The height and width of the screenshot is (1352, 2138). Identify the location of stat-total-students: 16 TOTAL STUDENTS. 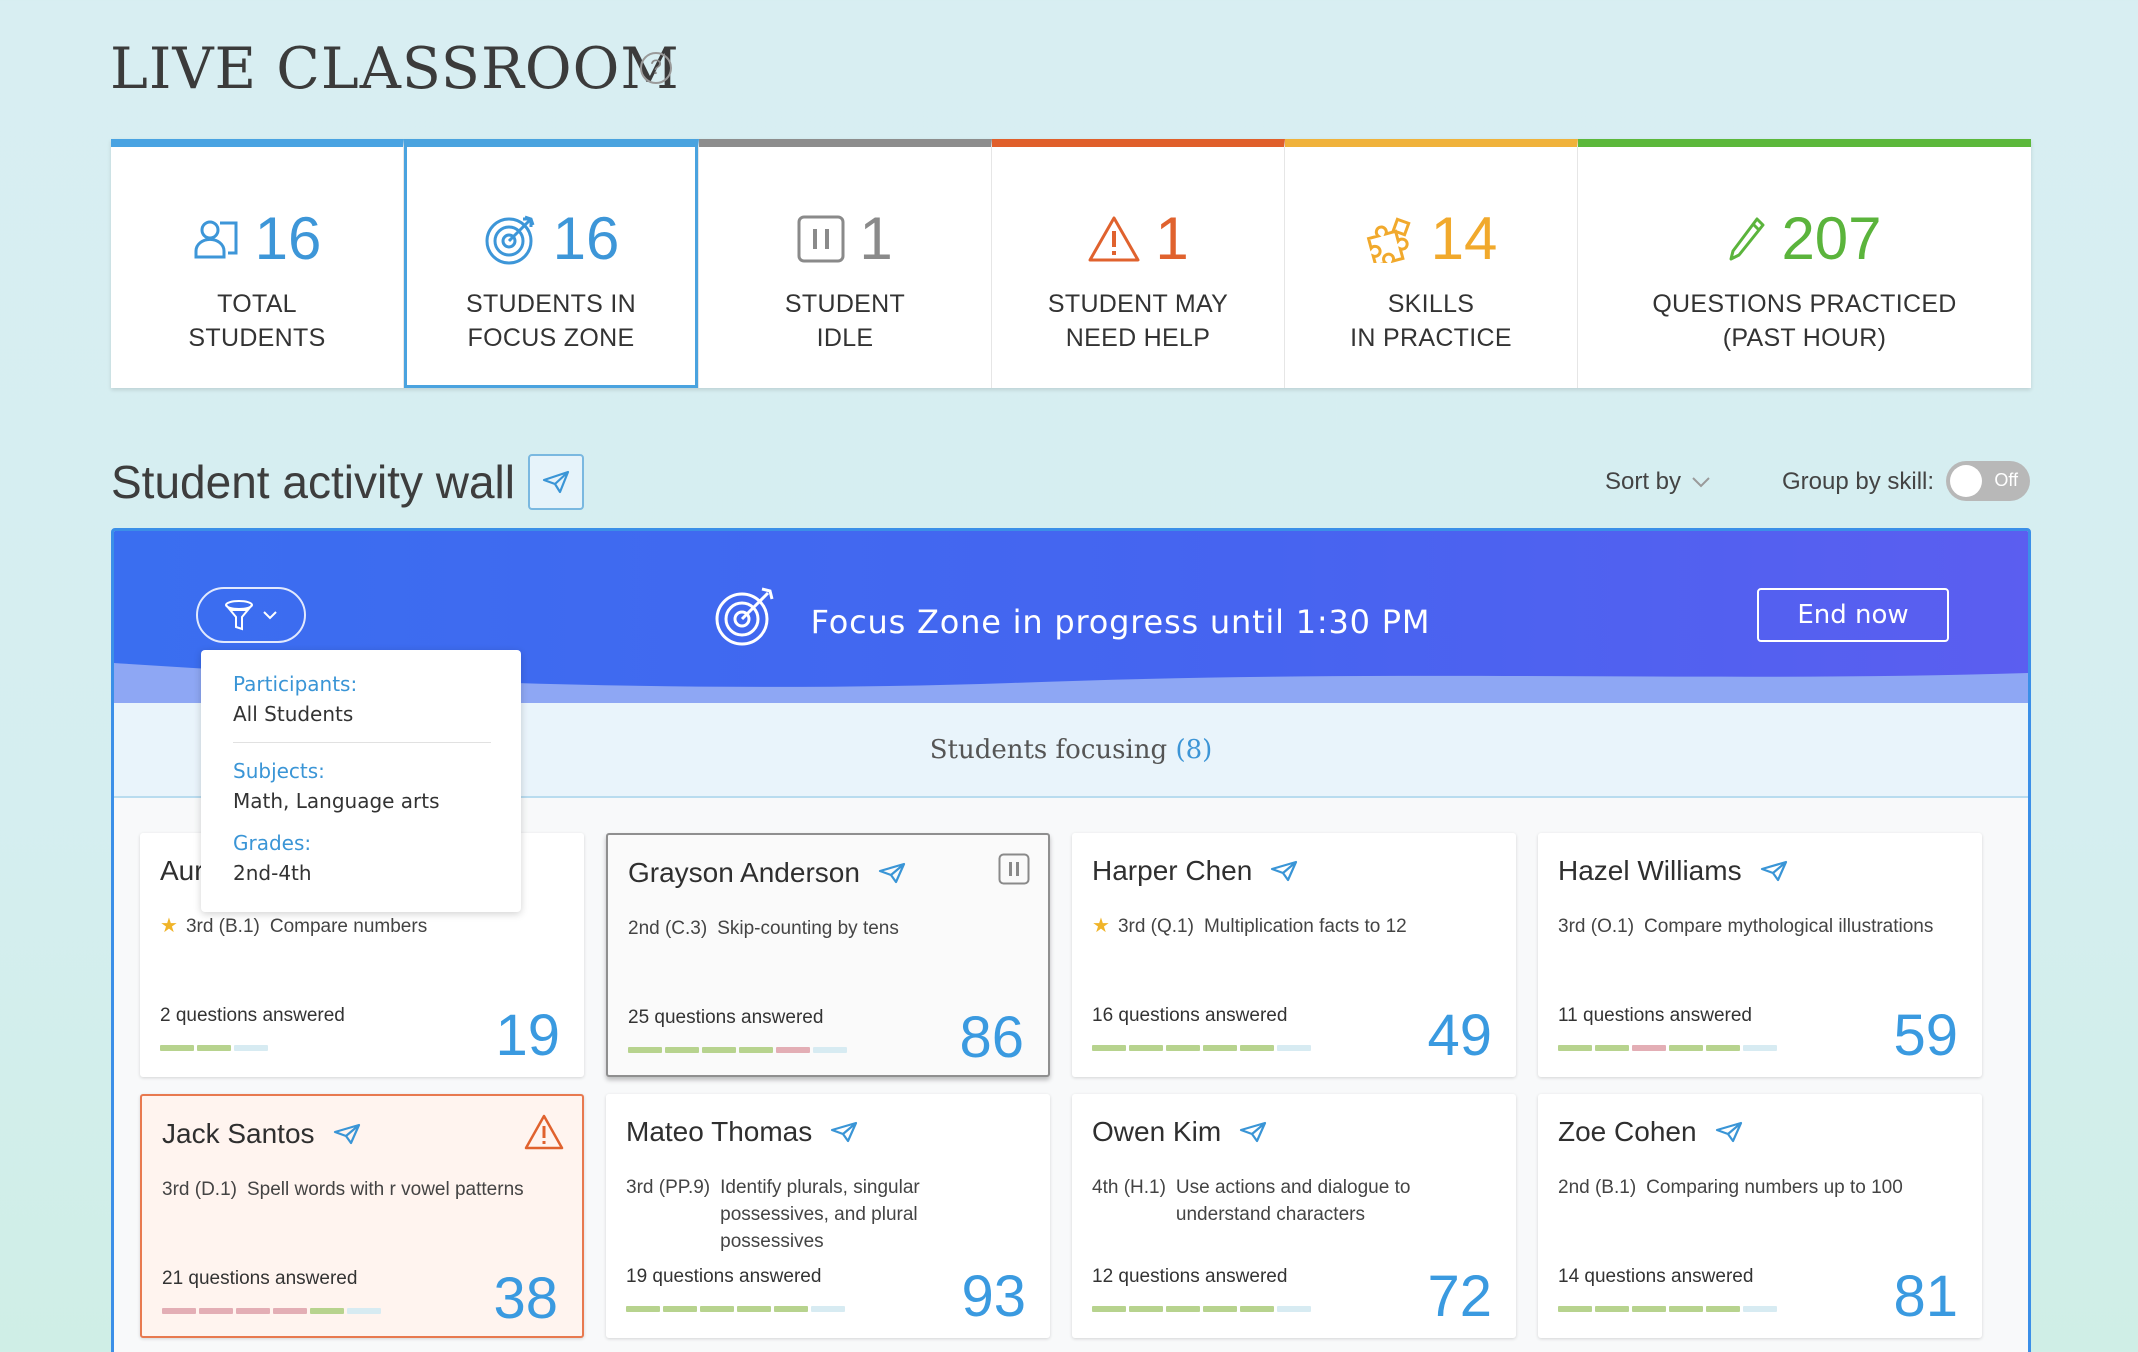
(257, 263).